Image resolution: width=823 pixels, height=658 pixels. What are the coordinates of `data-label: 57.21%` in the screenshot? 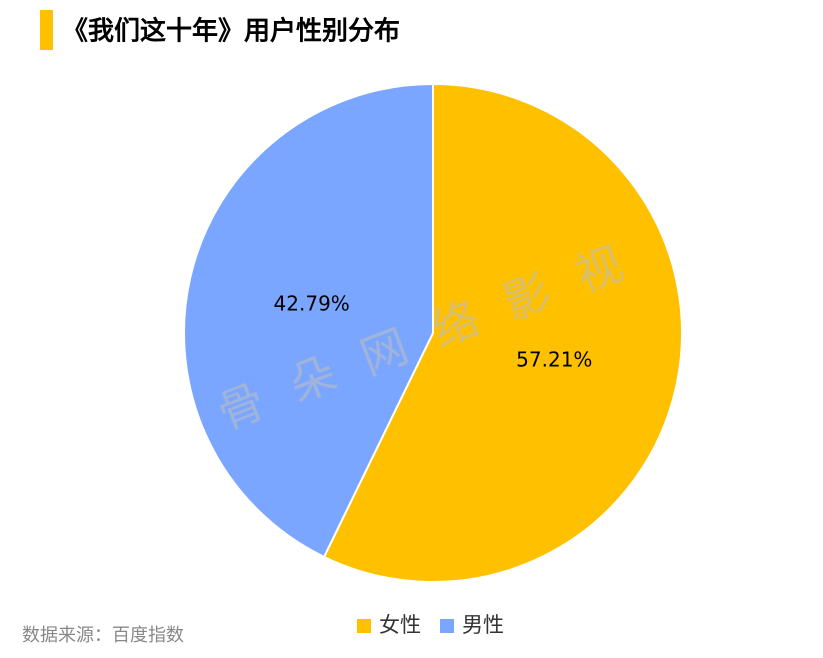 It's located at (554, 359).